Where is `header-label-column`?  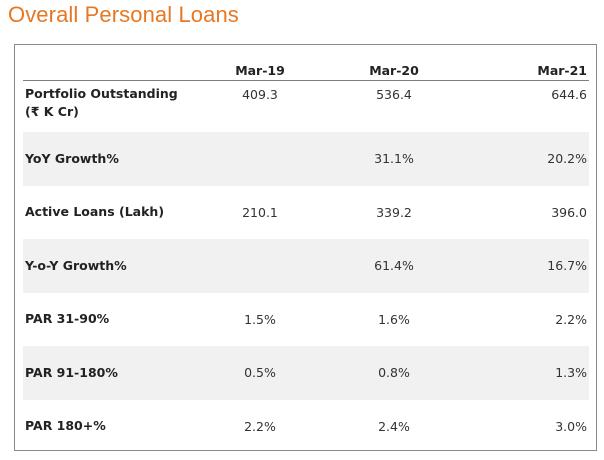 header-label-column is located at coordinates (108, 70).